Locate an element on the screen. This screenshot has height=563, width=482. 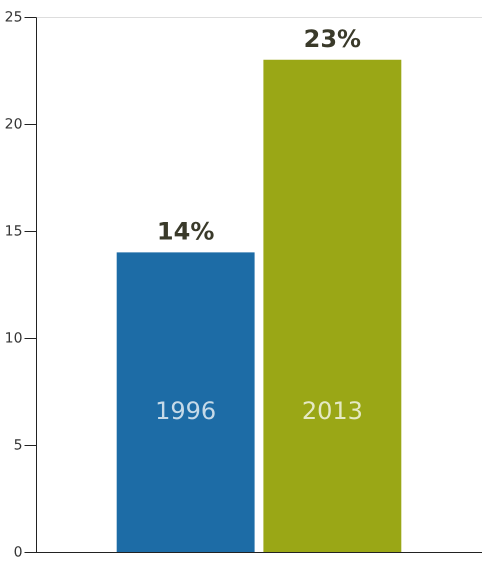
y-tick-label: 0 is located at coordinates (18, 552).